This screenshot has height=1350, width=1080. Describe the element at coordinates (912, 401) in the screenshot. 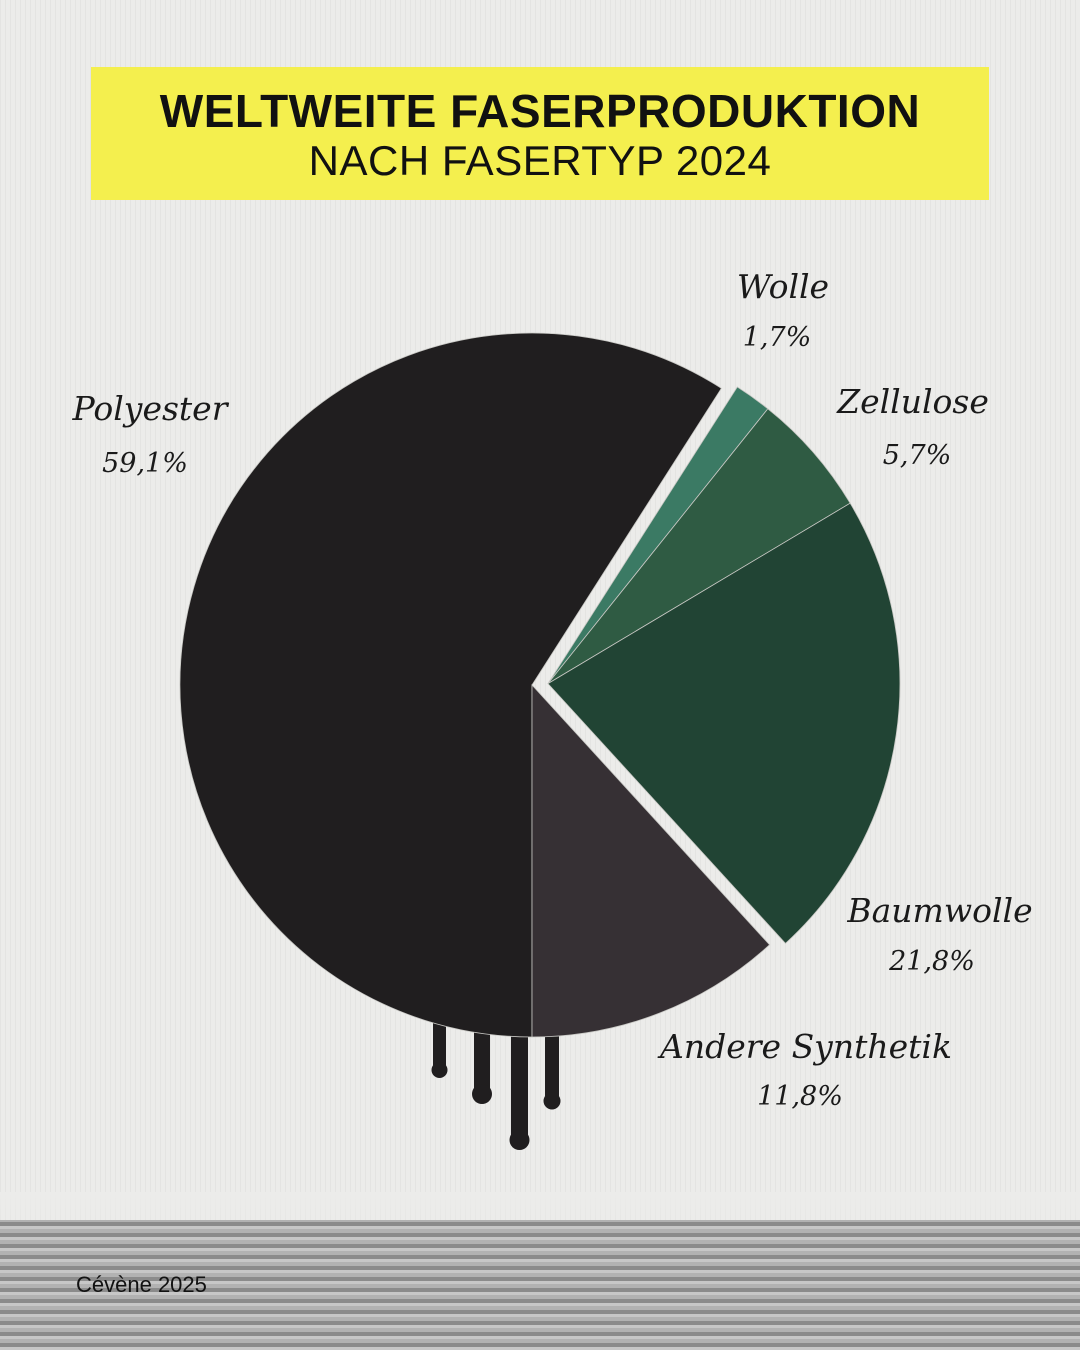

I see `slice-label-zellulose: Zellulose` at that location.